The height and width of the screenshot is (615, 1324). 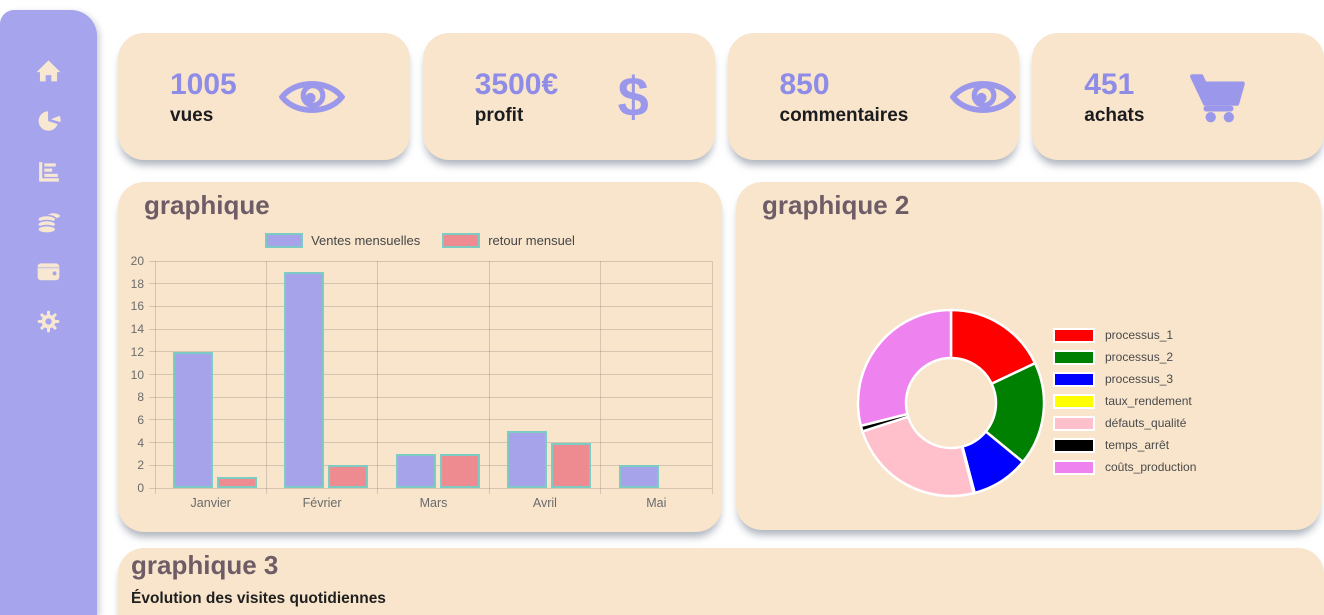 I want to click on y-axis-tick-label: 6, so click(x=140, y=419).